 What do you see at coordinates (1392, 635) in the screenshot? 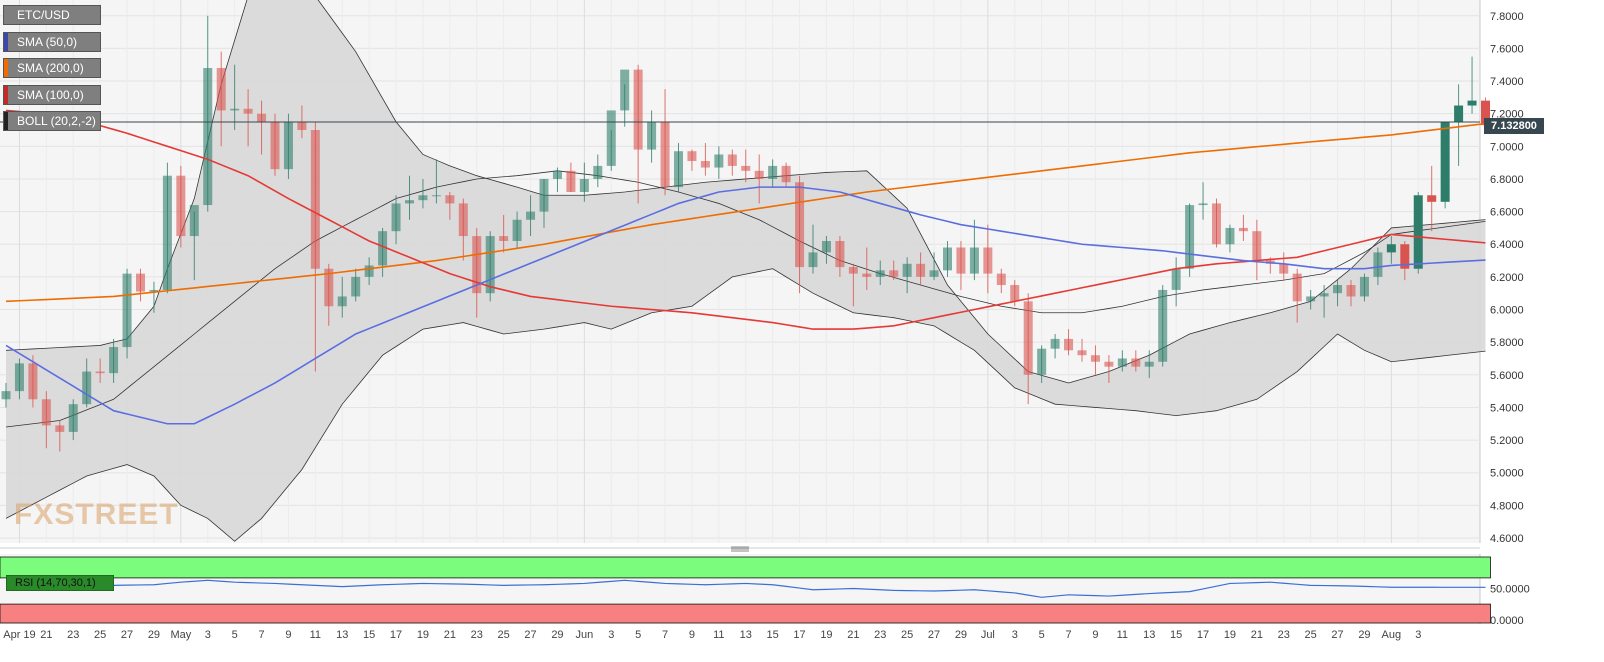
I see `x-tick-label: Aug` at bounding box center [1392, 635].